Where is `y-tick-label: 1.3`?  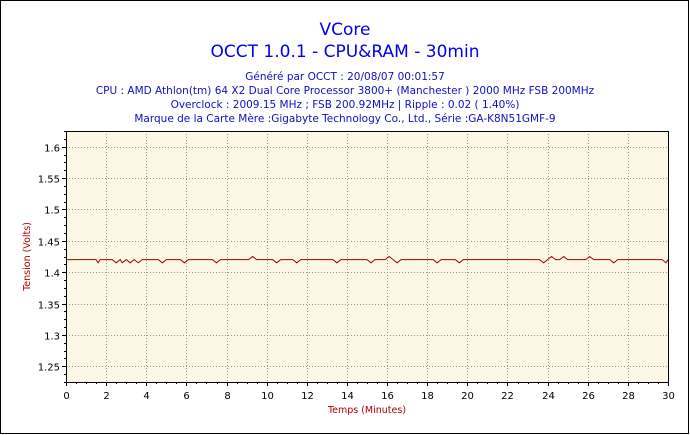
y-tick-label: 1.3 is located at coordinates (52, 337).